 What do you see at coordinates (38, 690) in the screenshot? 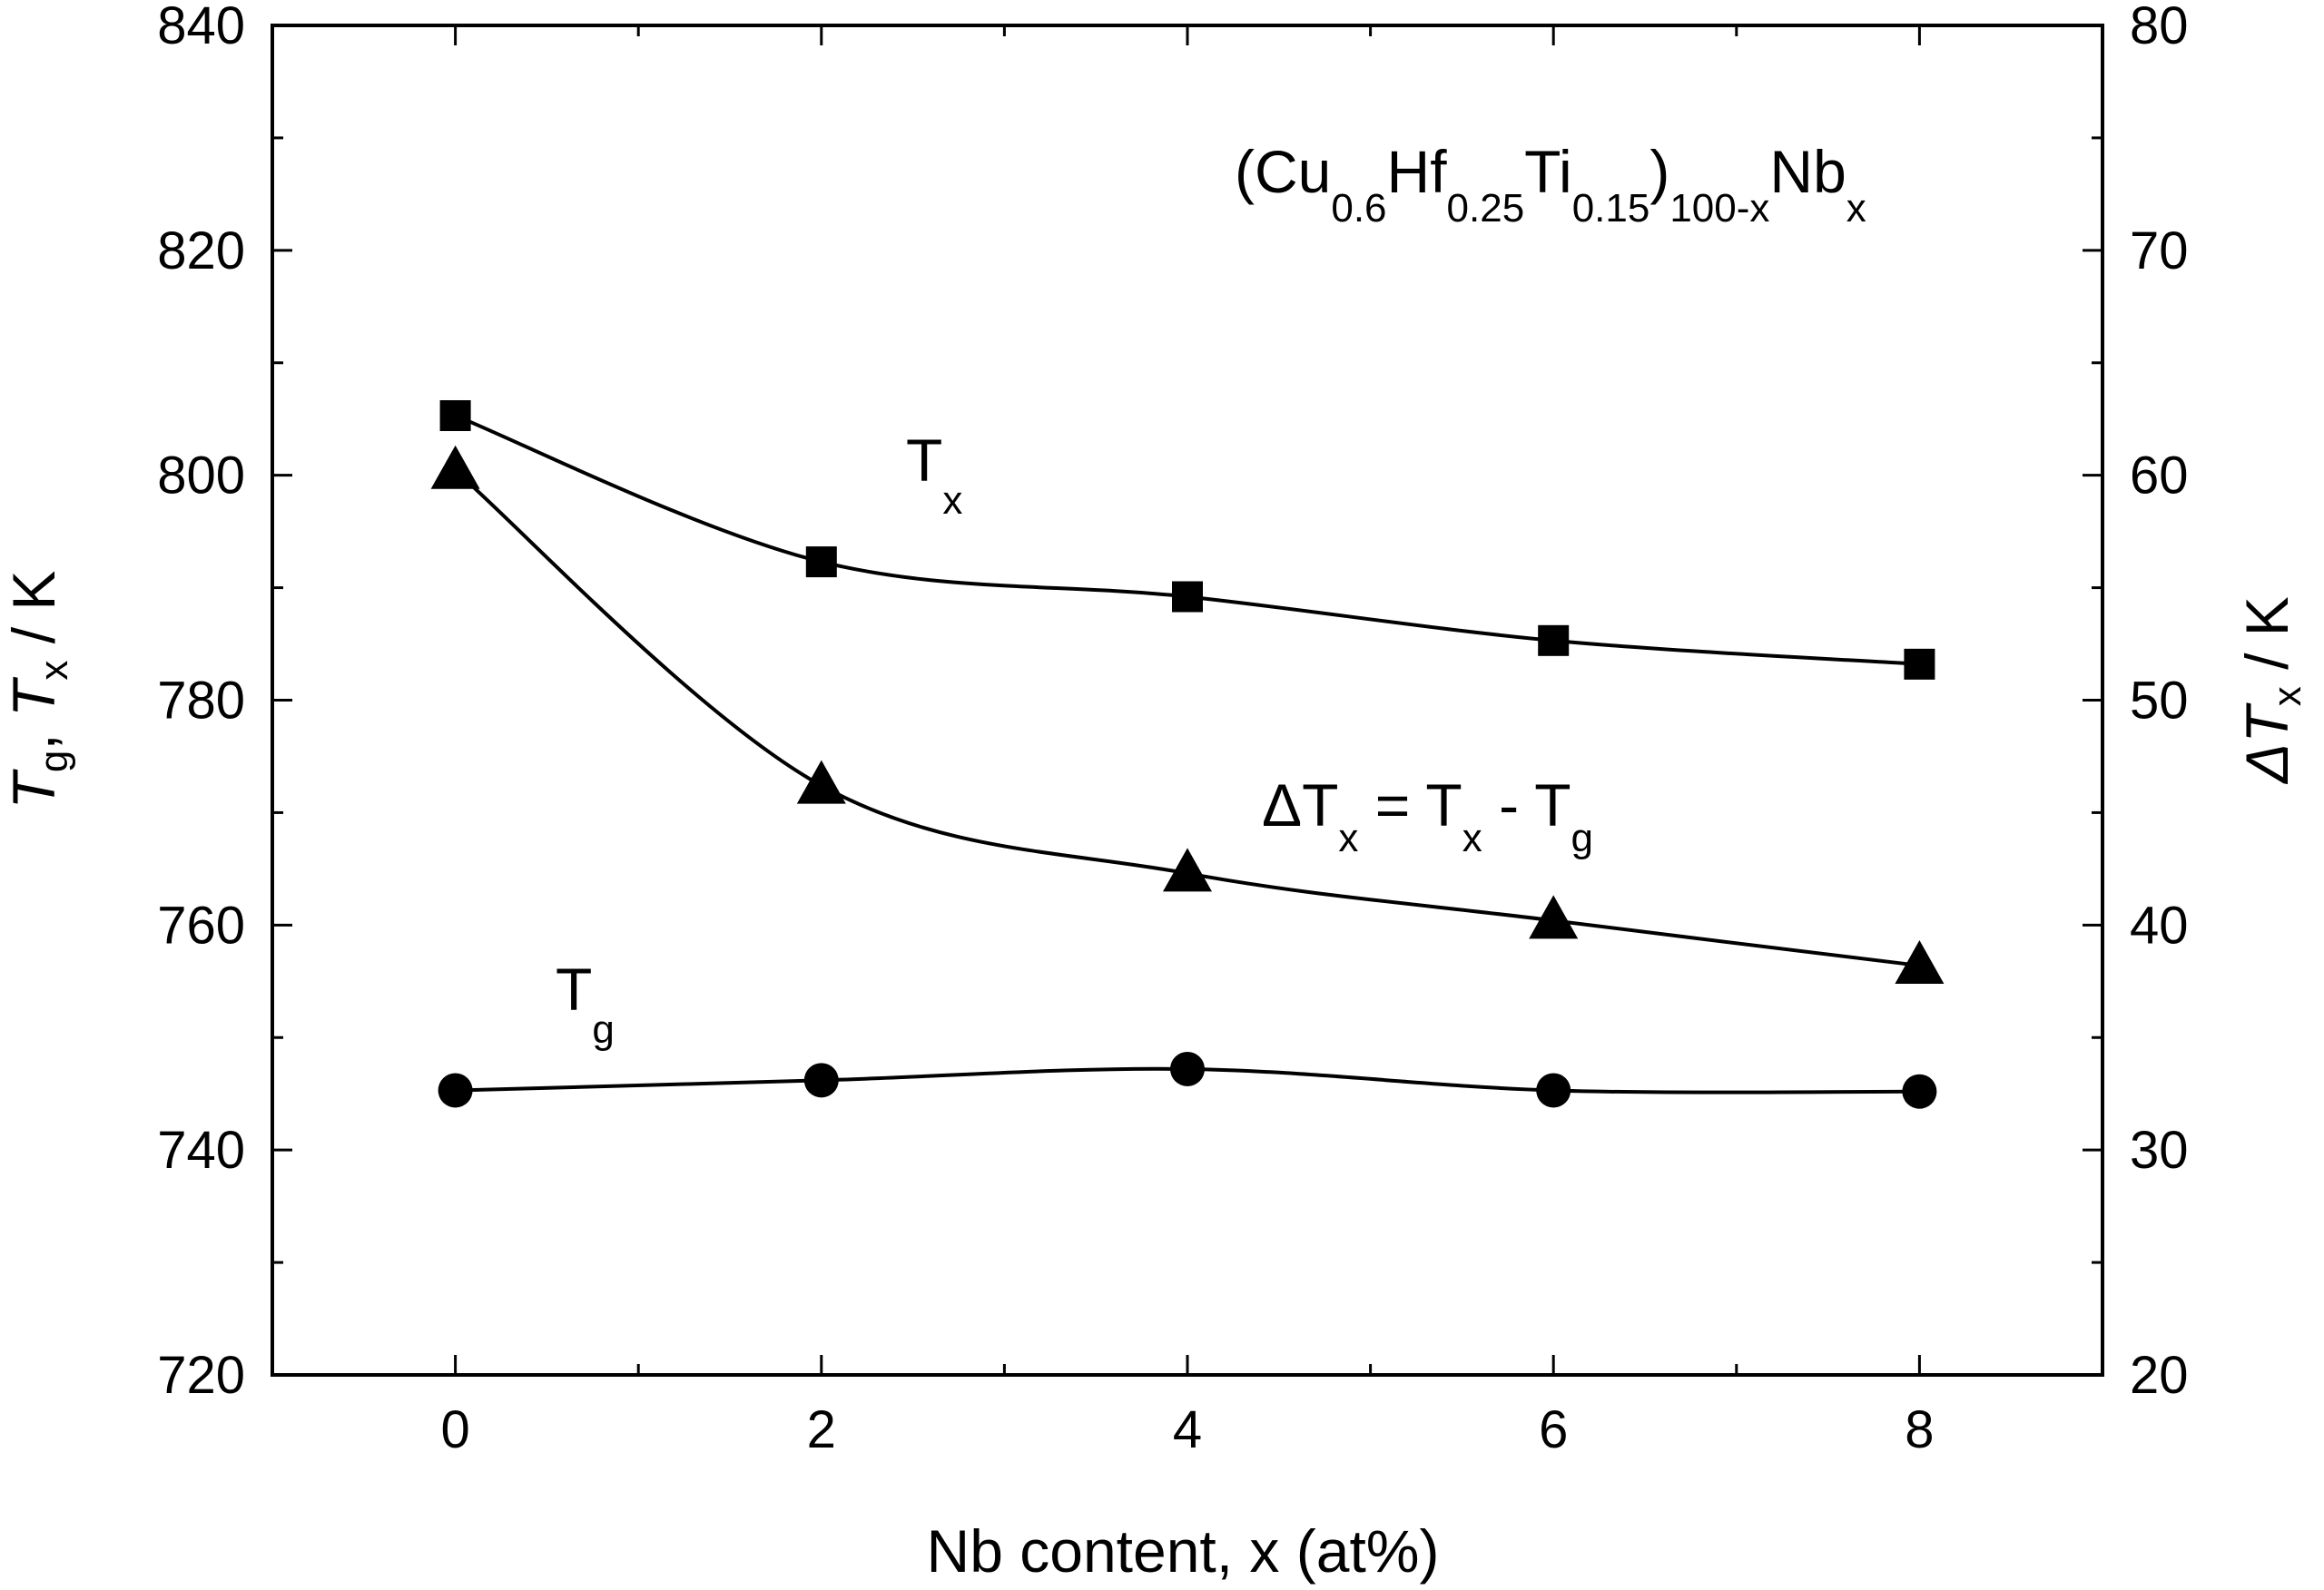
I see `y-left-axis-title: Tg, Tx / K` at bounding box center [38, 690].